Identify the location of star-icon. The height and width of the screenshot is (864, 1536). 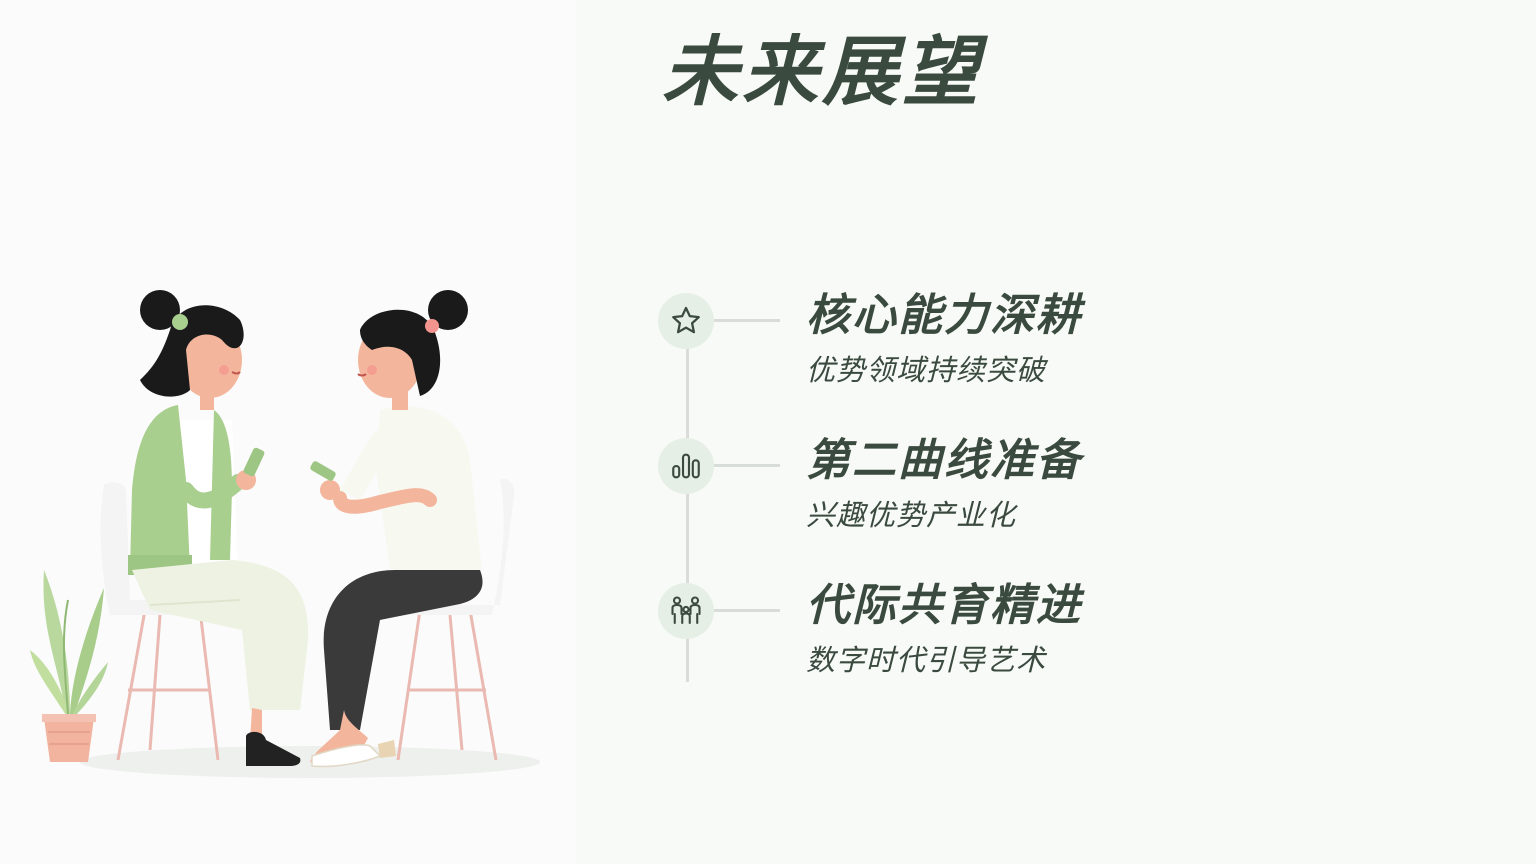
(686, 320).